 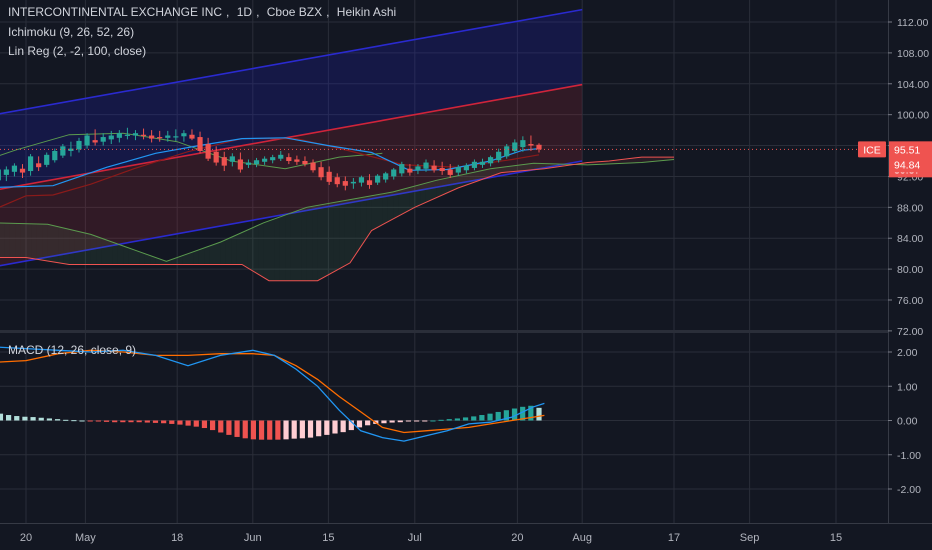 I want to click on interval-label: 1D, so click(x=244, y=12).